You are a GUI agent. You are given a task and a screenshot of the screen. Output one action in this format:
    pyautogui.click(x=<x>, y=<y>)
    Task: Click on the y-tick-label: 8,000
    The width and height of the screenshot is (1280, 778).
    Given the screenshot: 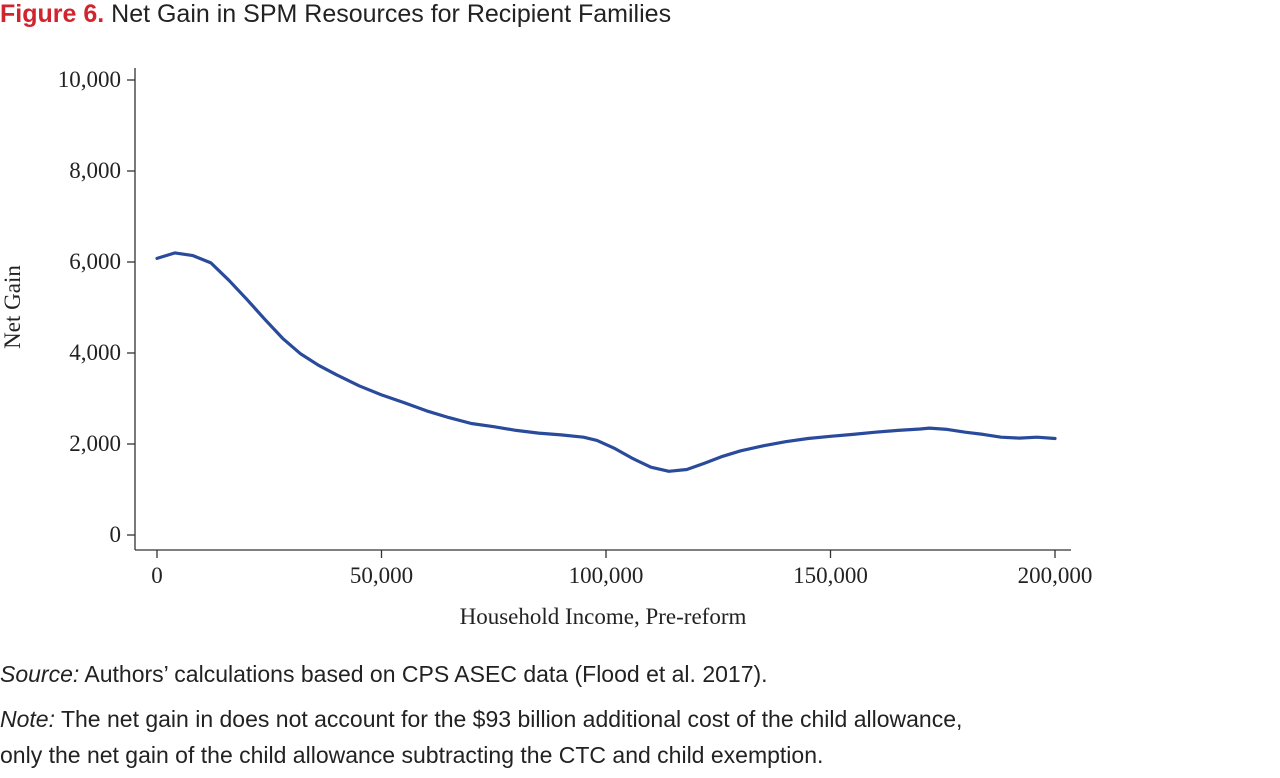 What is the action you would take?
    pyautogui.click(x=95, y=170)
    